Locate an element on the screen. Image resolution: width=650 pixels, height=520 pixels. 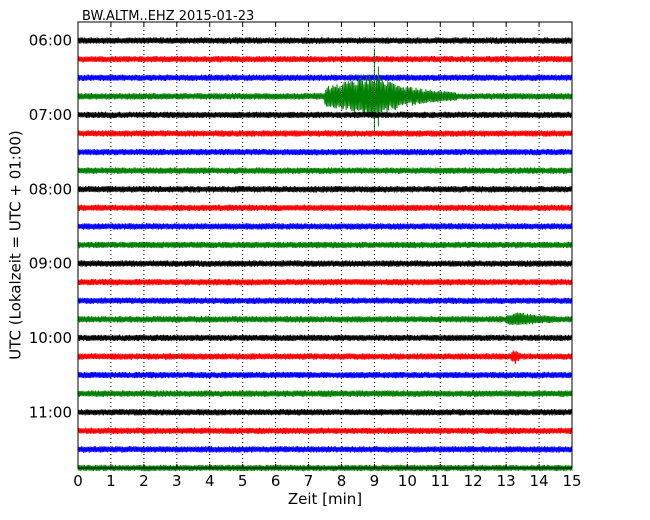
y-tick-label: 10:00 is located at coordinates (50, 338).